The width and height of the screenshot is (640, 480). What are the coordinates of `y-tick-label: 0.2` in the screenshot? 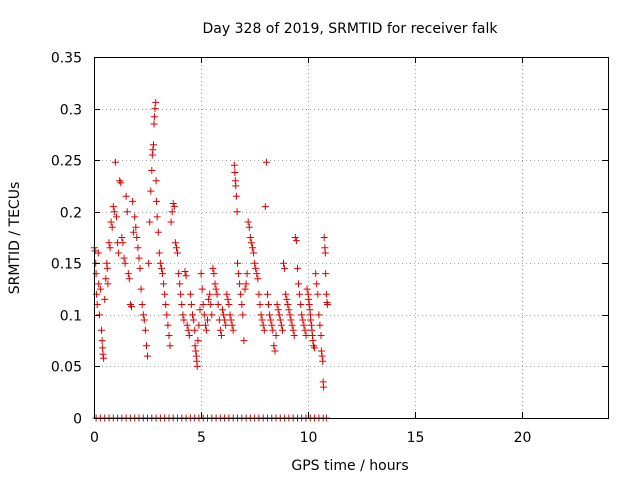 It's located at (71, 214).